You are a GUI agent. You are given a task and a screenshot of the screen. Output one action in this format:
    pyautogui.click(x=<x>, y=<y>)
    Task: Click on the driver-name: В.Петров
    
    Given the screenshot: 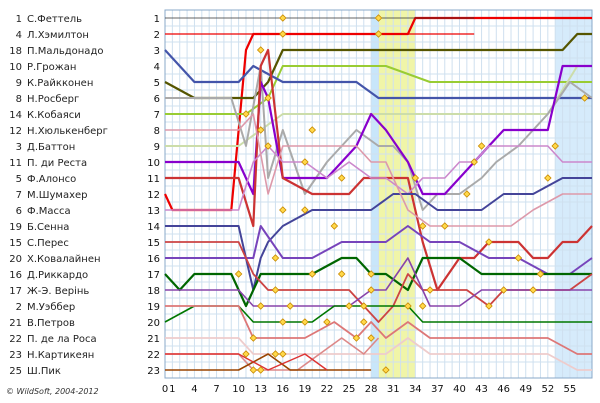 What is the action you would take?
    pyautogui.click(x=51, y=323)
    